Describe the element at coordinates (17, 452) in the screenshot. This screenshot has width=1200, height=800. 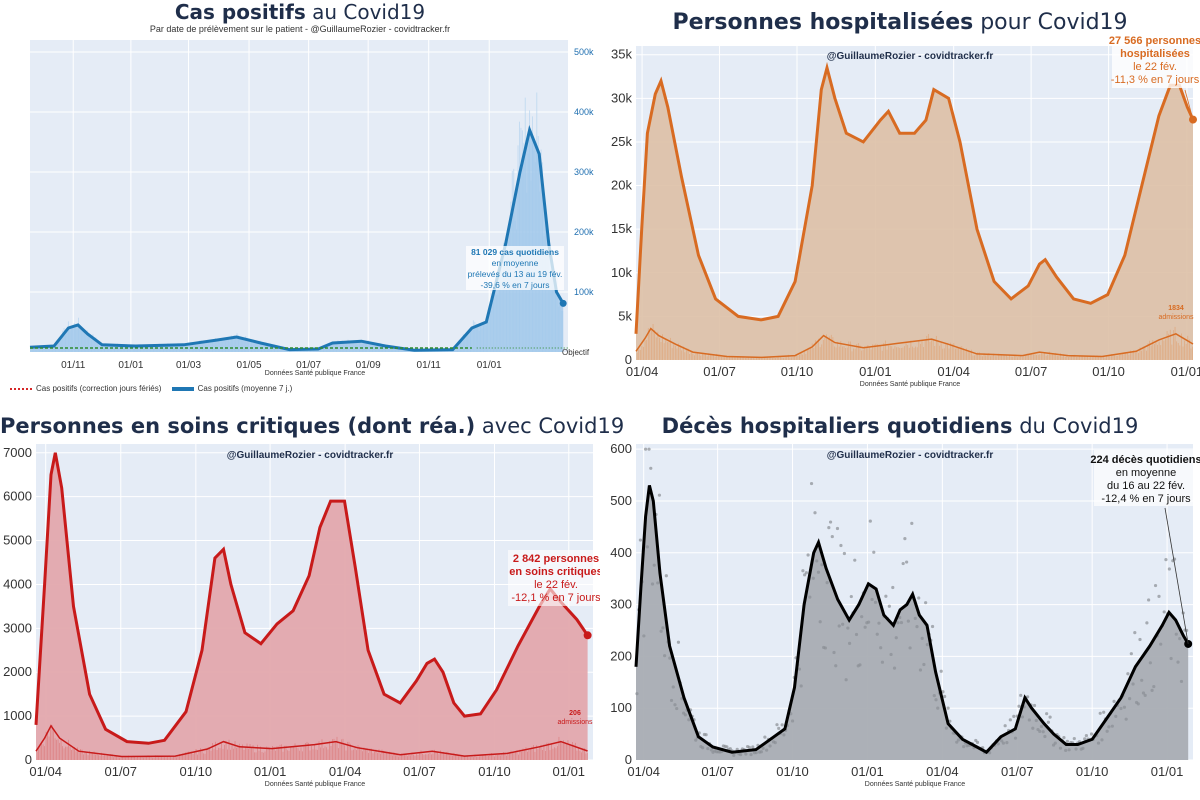
I see `icu-ytick-label: 7000` at that location.